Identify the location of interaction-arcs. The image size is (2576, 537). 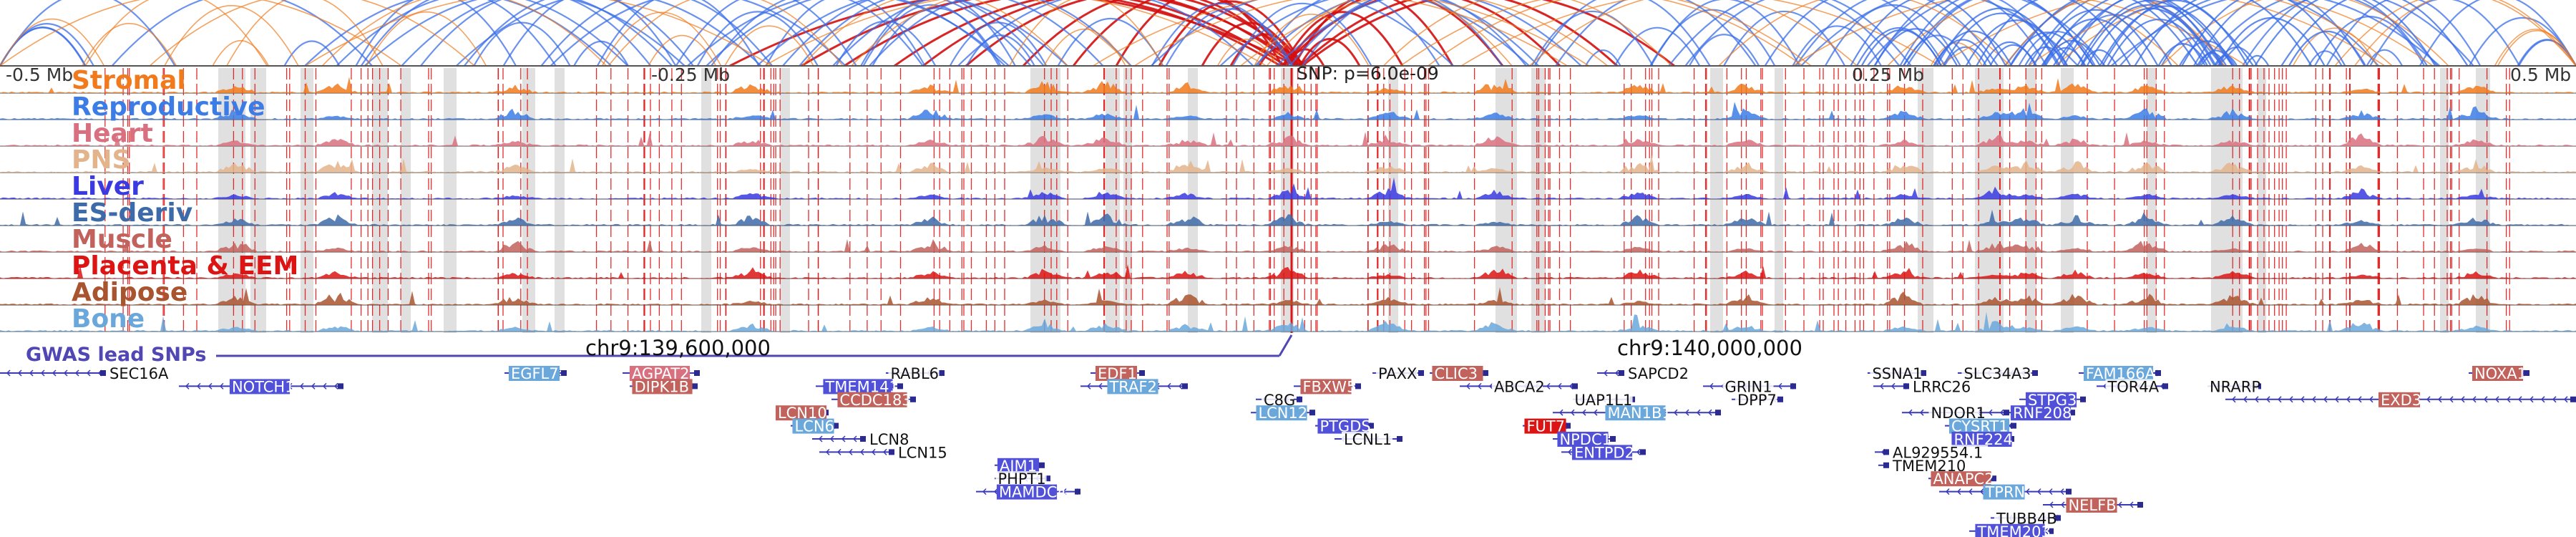
(1288, 33).